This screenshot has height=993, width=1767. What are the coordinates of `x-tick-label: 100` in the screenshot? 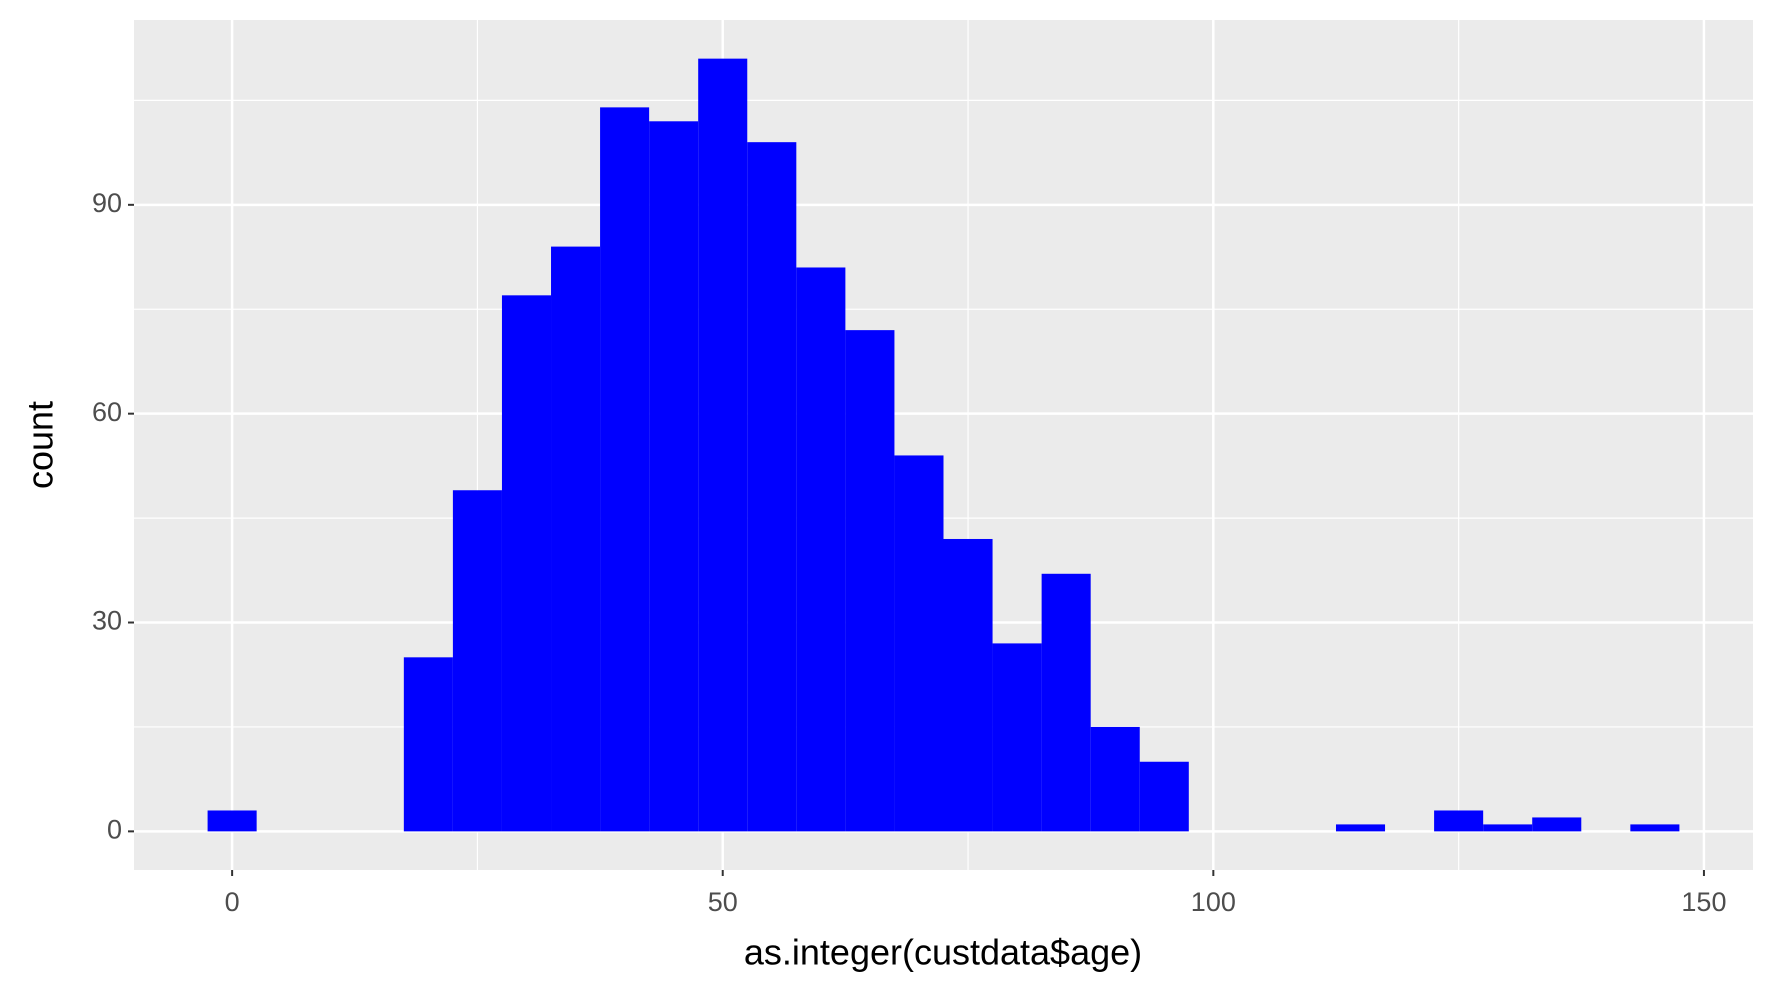 It's located at (1213, 902).